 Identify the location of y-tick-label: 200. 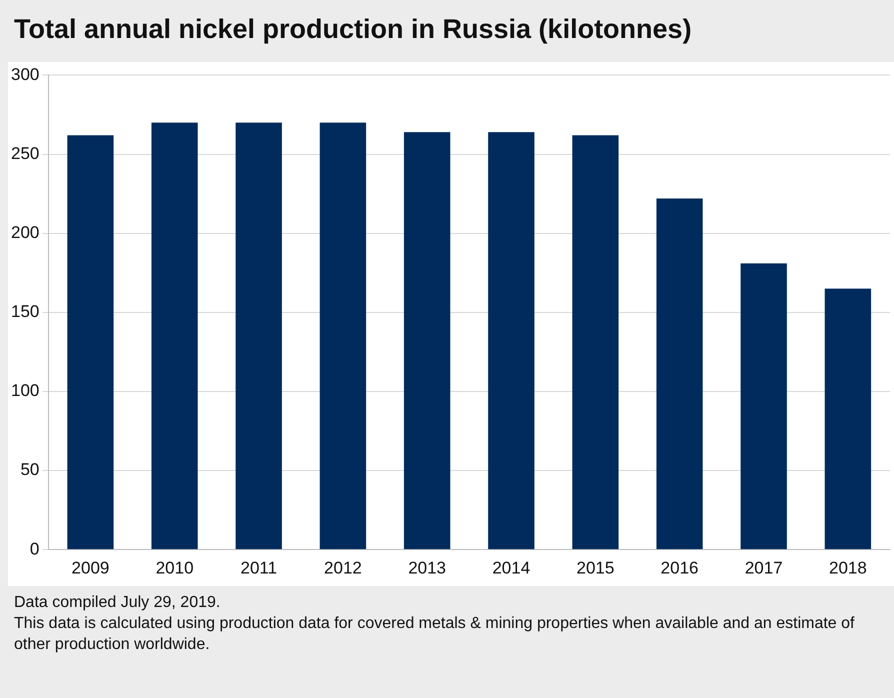
(25, 232).